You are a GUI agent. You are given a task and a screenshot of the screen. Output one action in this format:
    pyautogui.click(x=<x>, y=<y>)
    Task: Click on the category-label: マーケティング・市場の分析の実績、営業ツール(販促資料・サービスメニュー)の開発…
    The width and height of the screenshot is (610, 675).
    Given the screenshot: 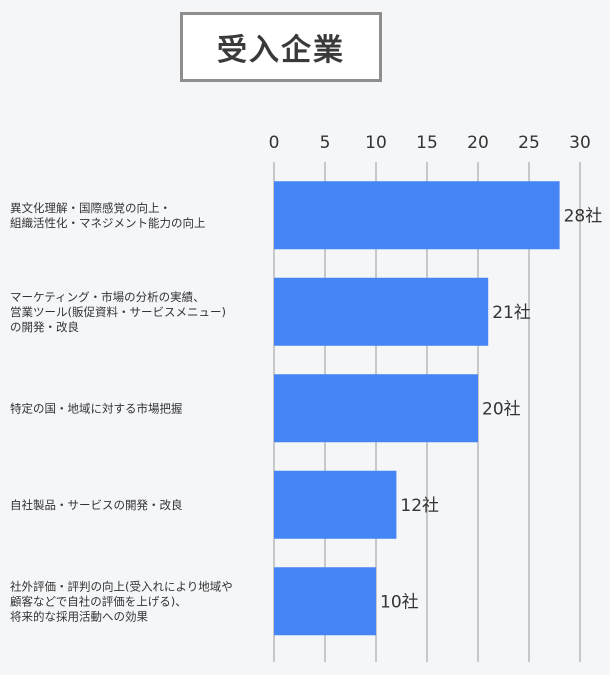 What is the action you would take?
    pyautogui.click(x=118, y=312)
    